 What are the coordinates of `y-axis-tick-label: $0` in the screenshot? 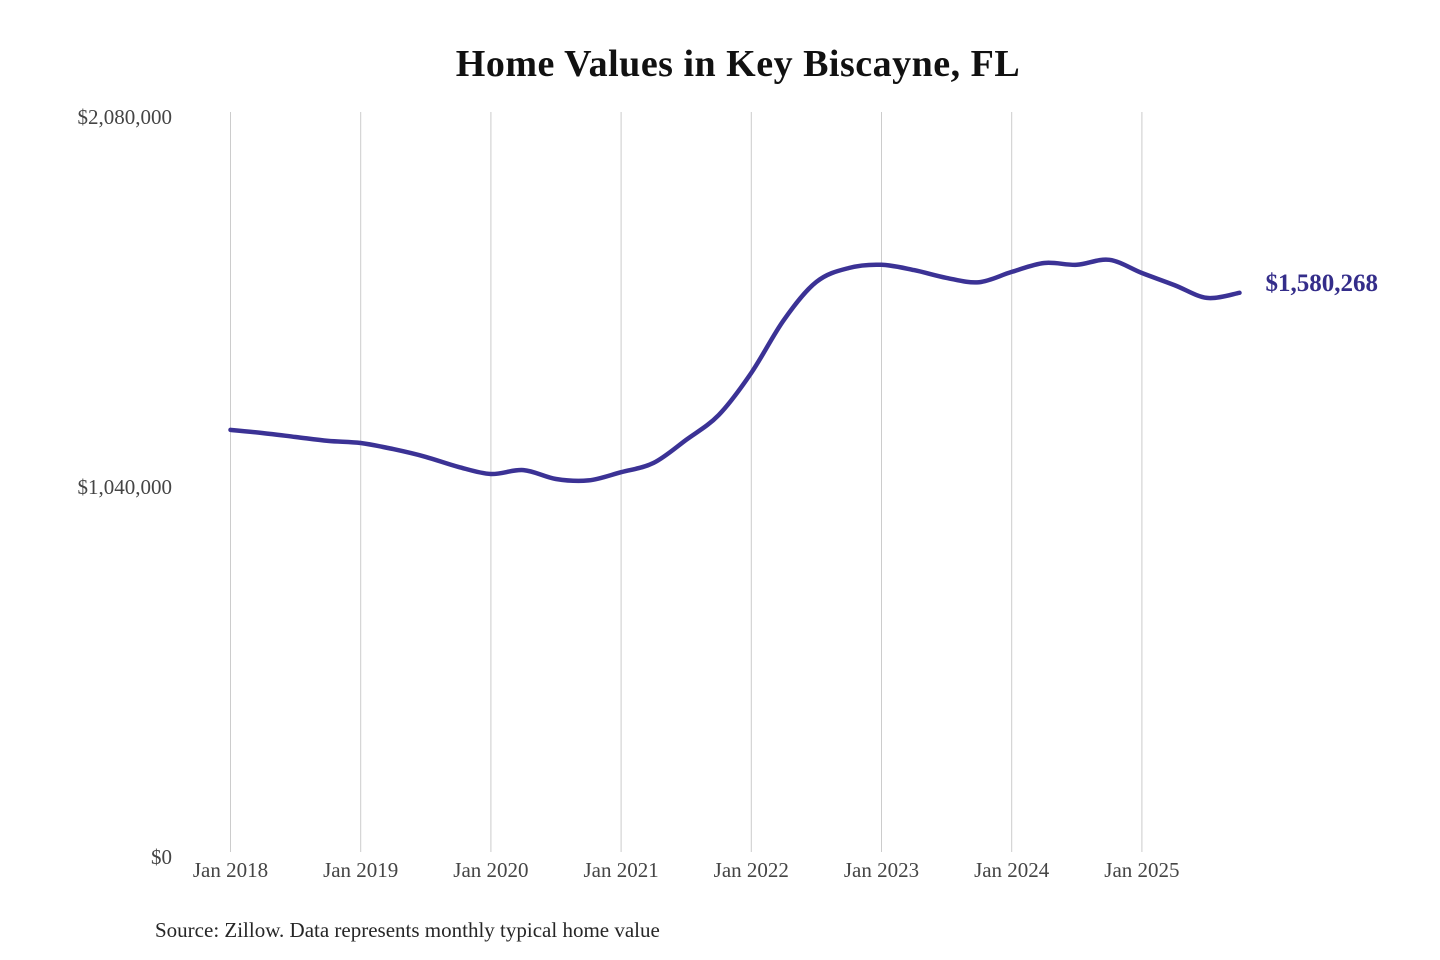 It's located at (161, 857).